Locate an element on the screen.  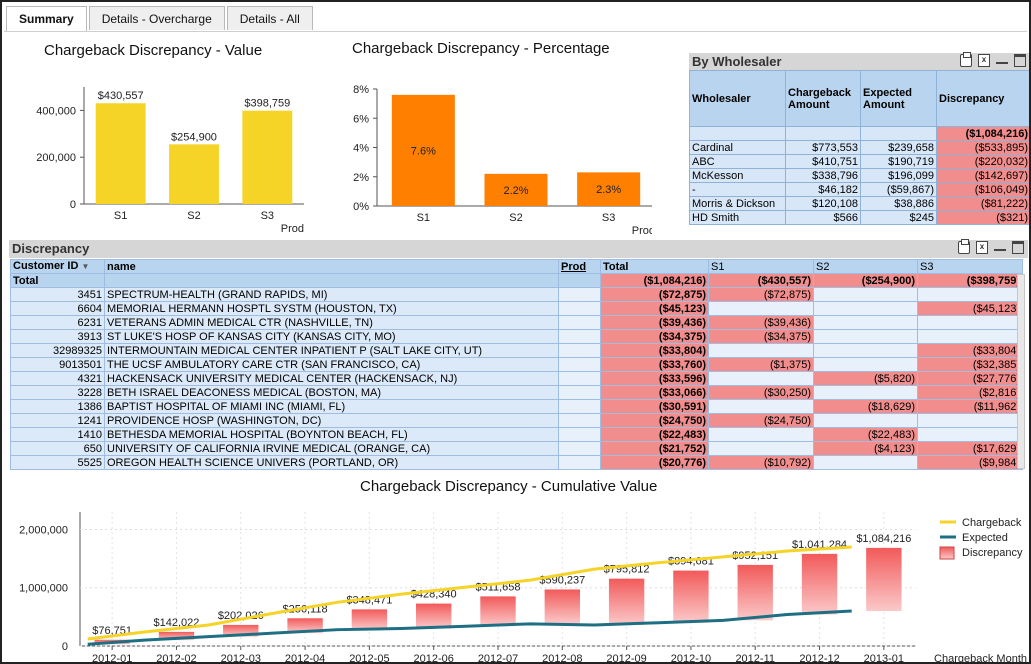
column-header-s3: S3 is located at coordinates (970, 266).